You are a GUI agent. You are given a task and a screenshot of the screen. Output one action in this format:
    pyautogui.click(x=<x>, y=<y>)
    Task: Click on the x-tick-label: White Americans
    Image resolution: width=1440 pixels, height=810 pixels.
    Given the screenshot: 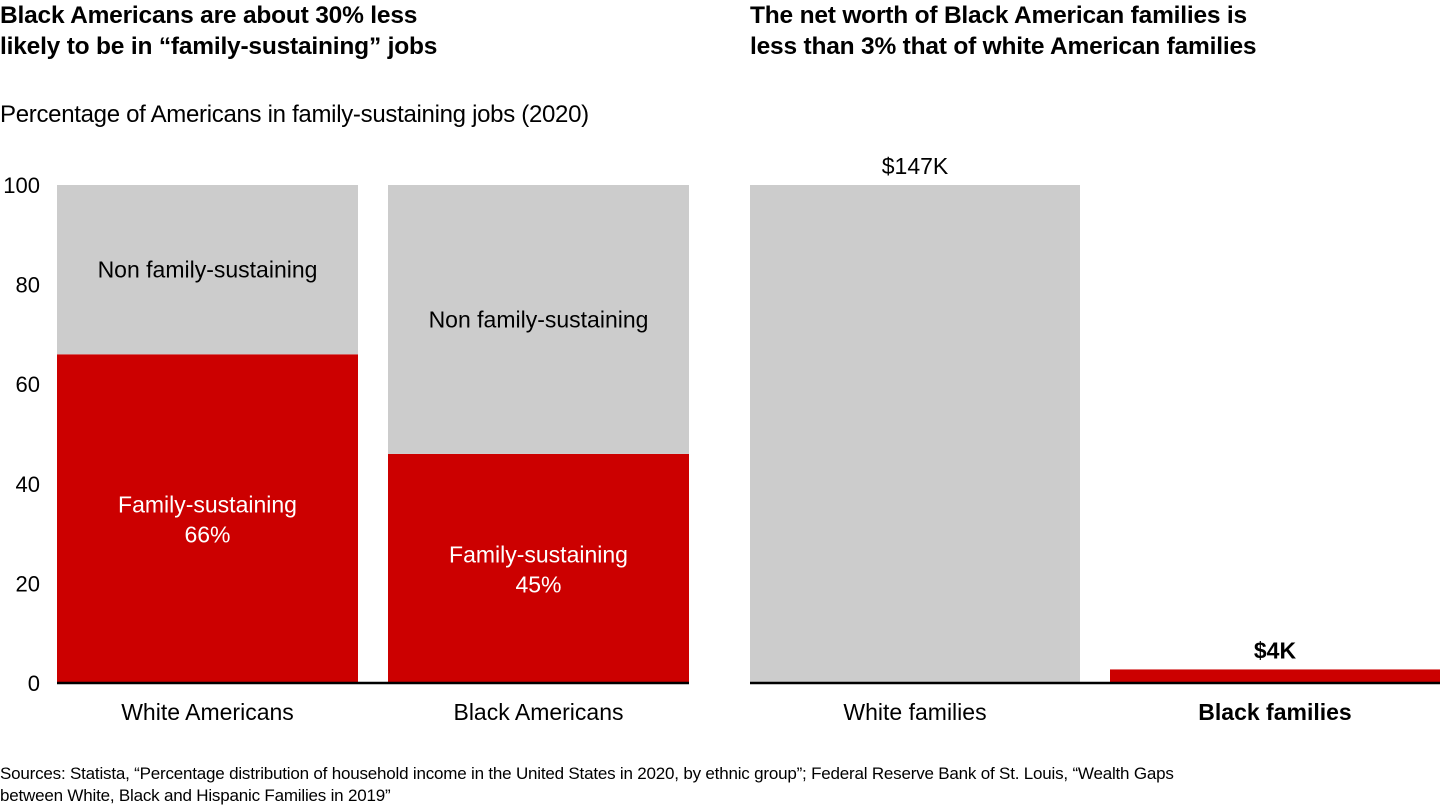 What is the action you would take?
    pyautogui.click(x=207, y=712)
    